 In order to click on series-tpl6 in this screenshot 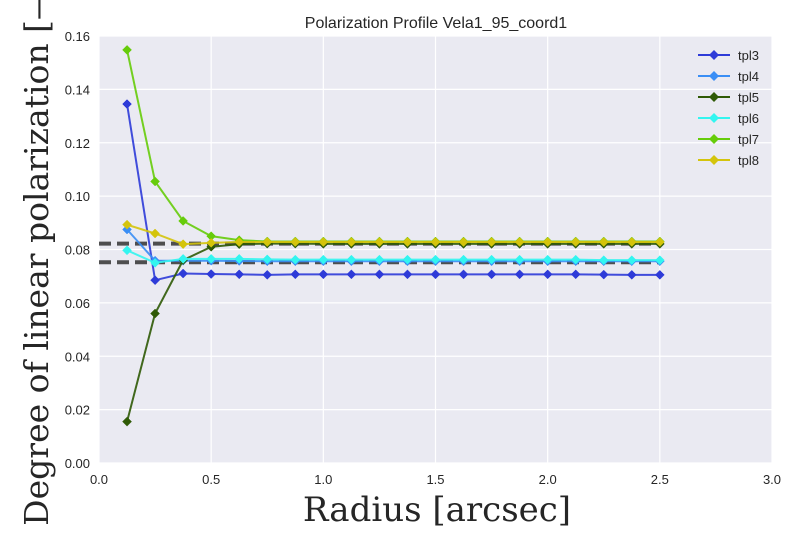, I will do `click(393, 256)`.